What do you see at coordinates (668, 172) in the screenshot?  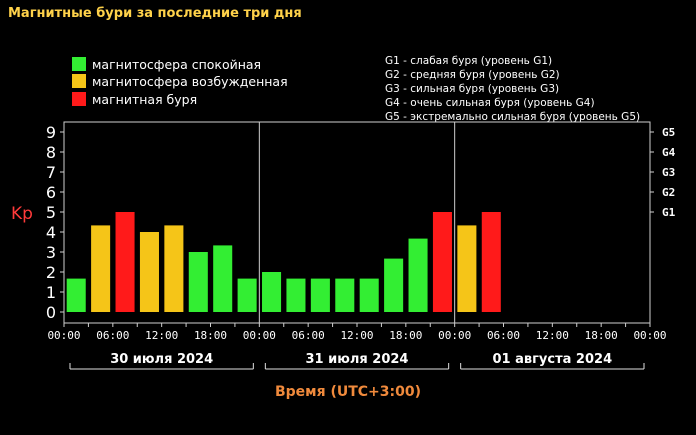 I see `g-level-label: G3` at bounding box center [668, 172].